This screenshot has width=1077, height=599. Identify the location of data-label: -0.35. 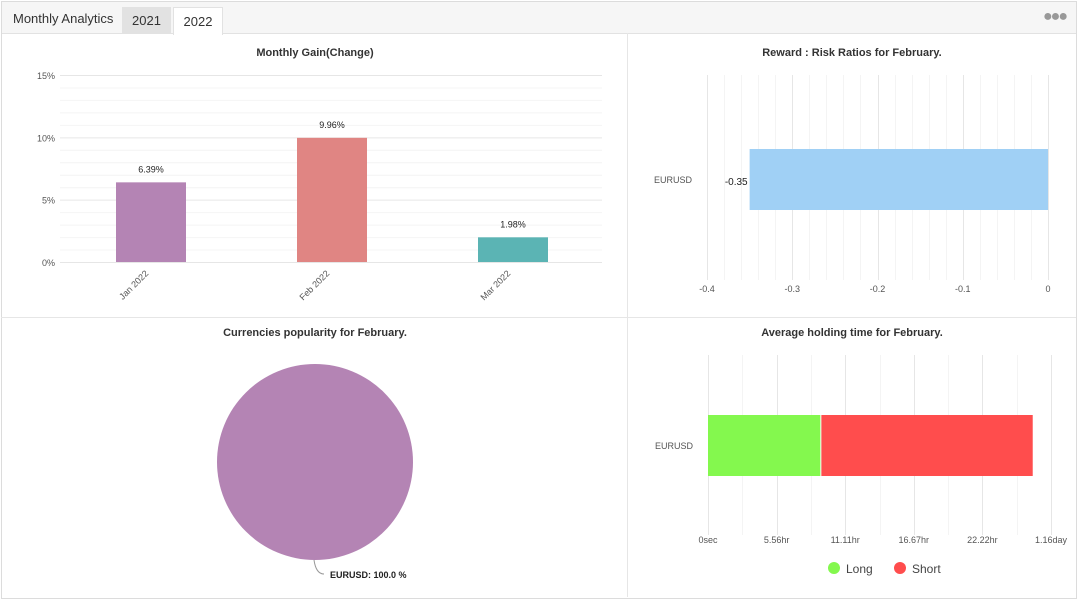
(736, 182).